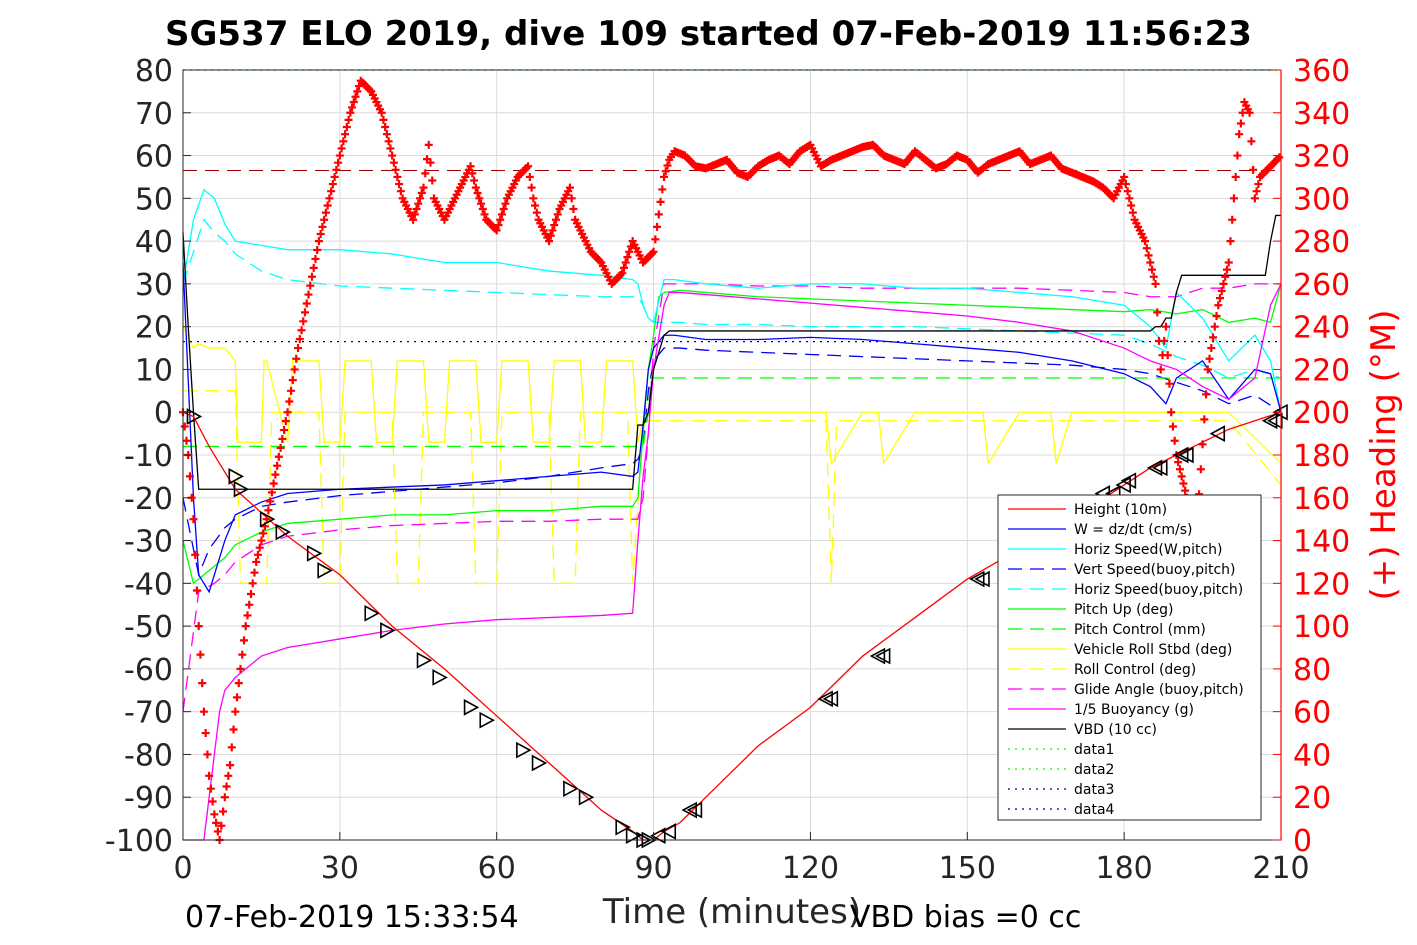 The image size is (1417, 945). What do you see at coordinates (154, 199) in the screenshot?
I see `y-tick-label: 50` at bounding box center [154, 199].